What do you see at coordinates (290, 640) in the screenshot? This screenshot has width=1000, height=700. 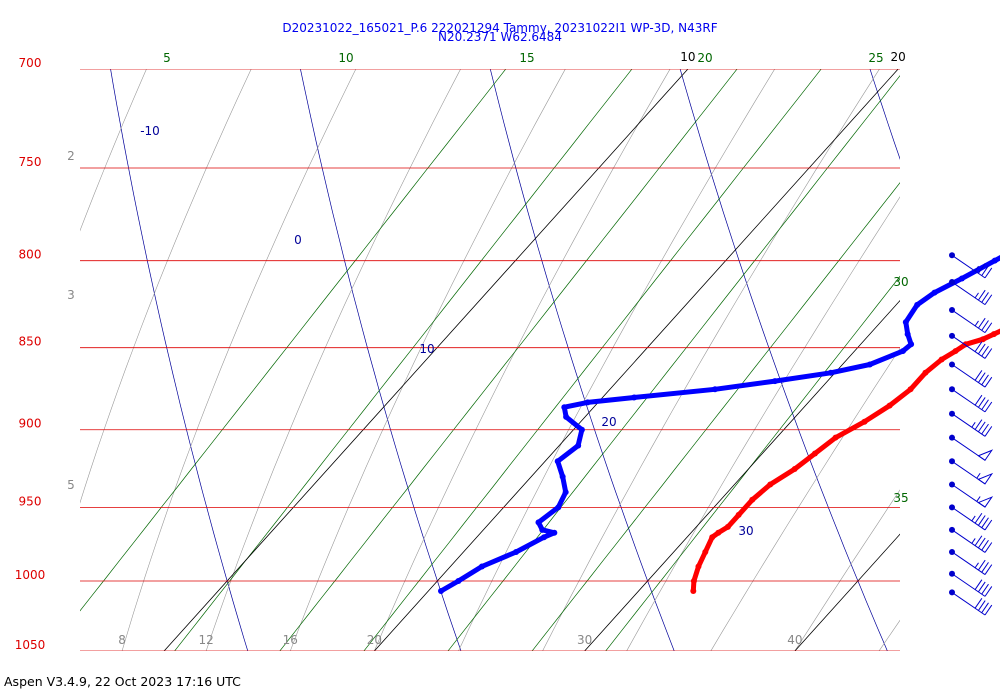 I see `bottom-temperature-label: 16` at bounding box center [290, 640].